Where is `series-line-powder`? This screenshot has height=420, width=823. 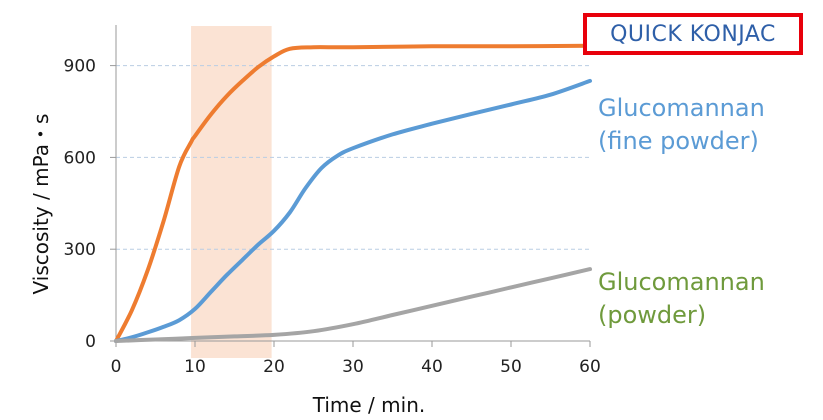 series-line-powder is located at coordinates (353, 305).